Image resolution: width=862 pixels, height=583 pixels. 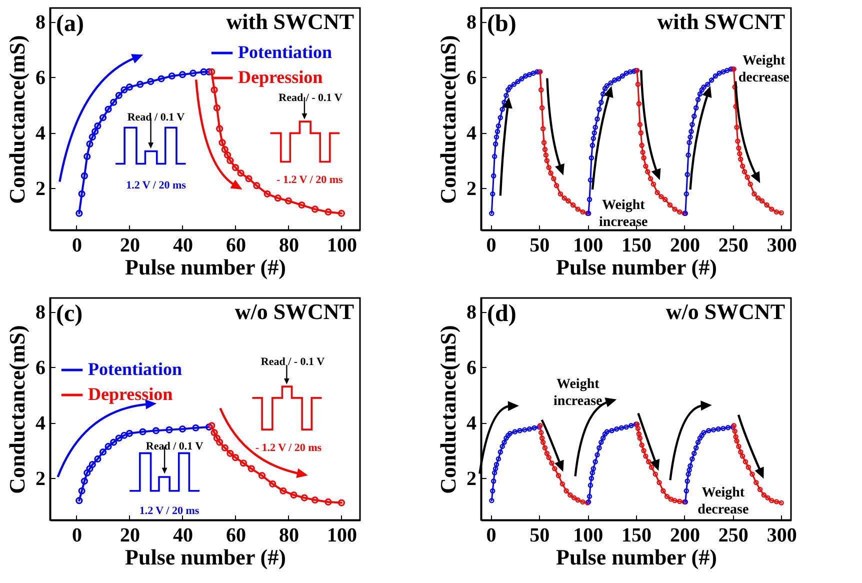 I want to click on chart-title: (c), so click(x=69, y=314).